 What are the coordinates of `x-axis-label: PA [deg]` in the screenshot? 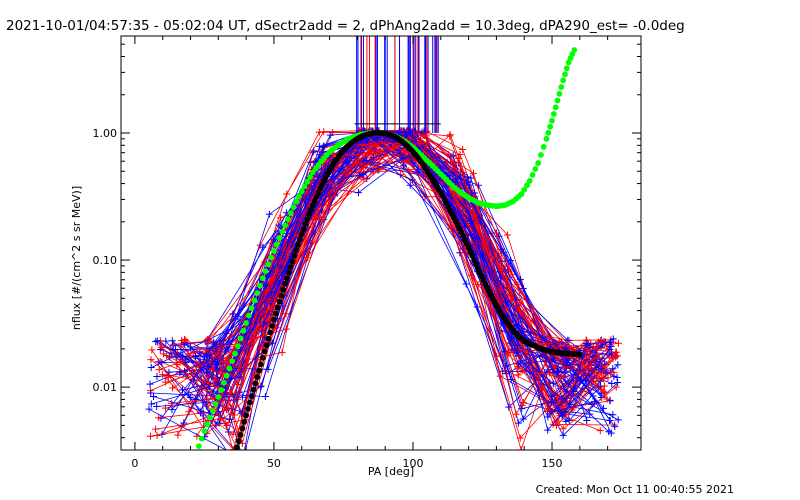 It's located at (391, 471).